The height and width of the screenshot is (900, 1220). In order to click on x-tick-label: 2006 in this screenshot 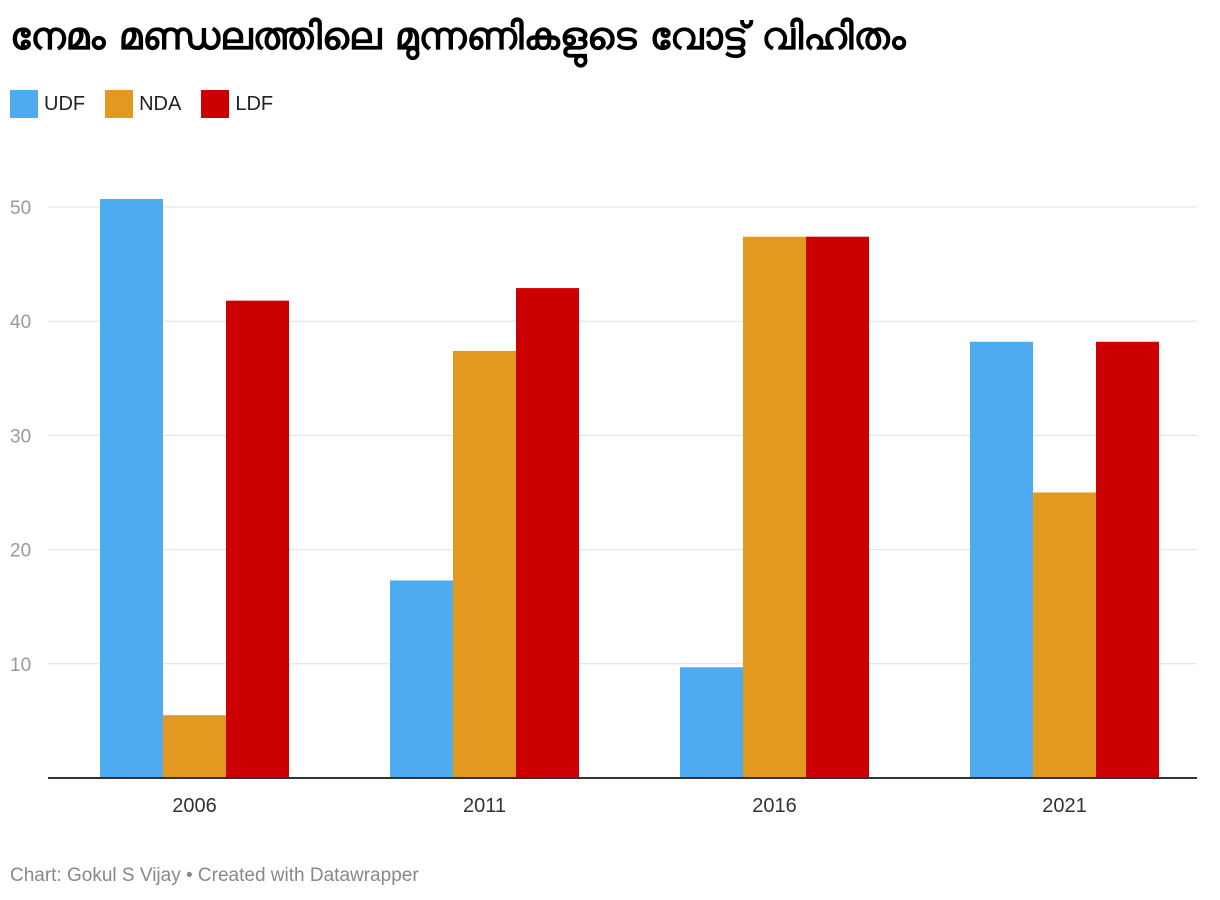, I will do `click(194, 806)`.